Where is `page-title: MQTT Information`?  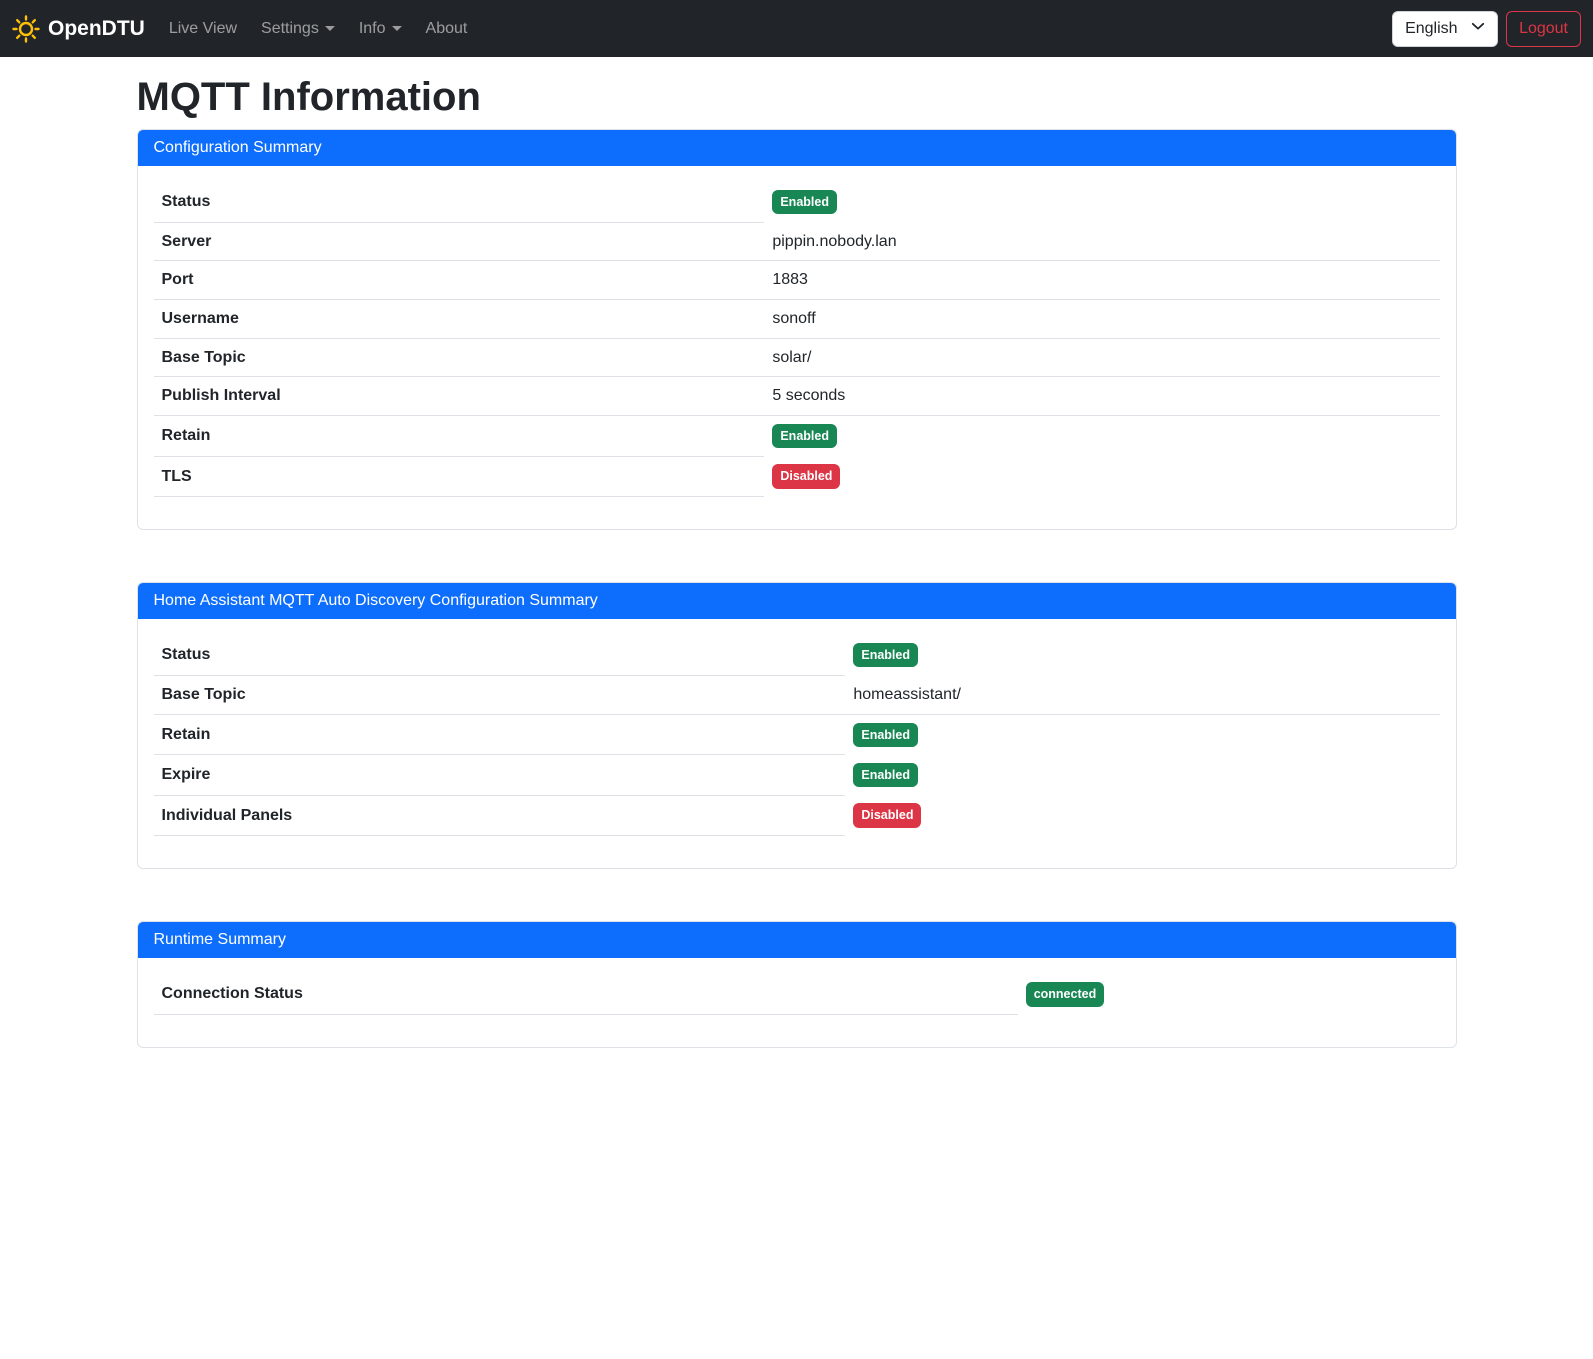
page-title: MQTT Information is located at coordinates (308, 97).